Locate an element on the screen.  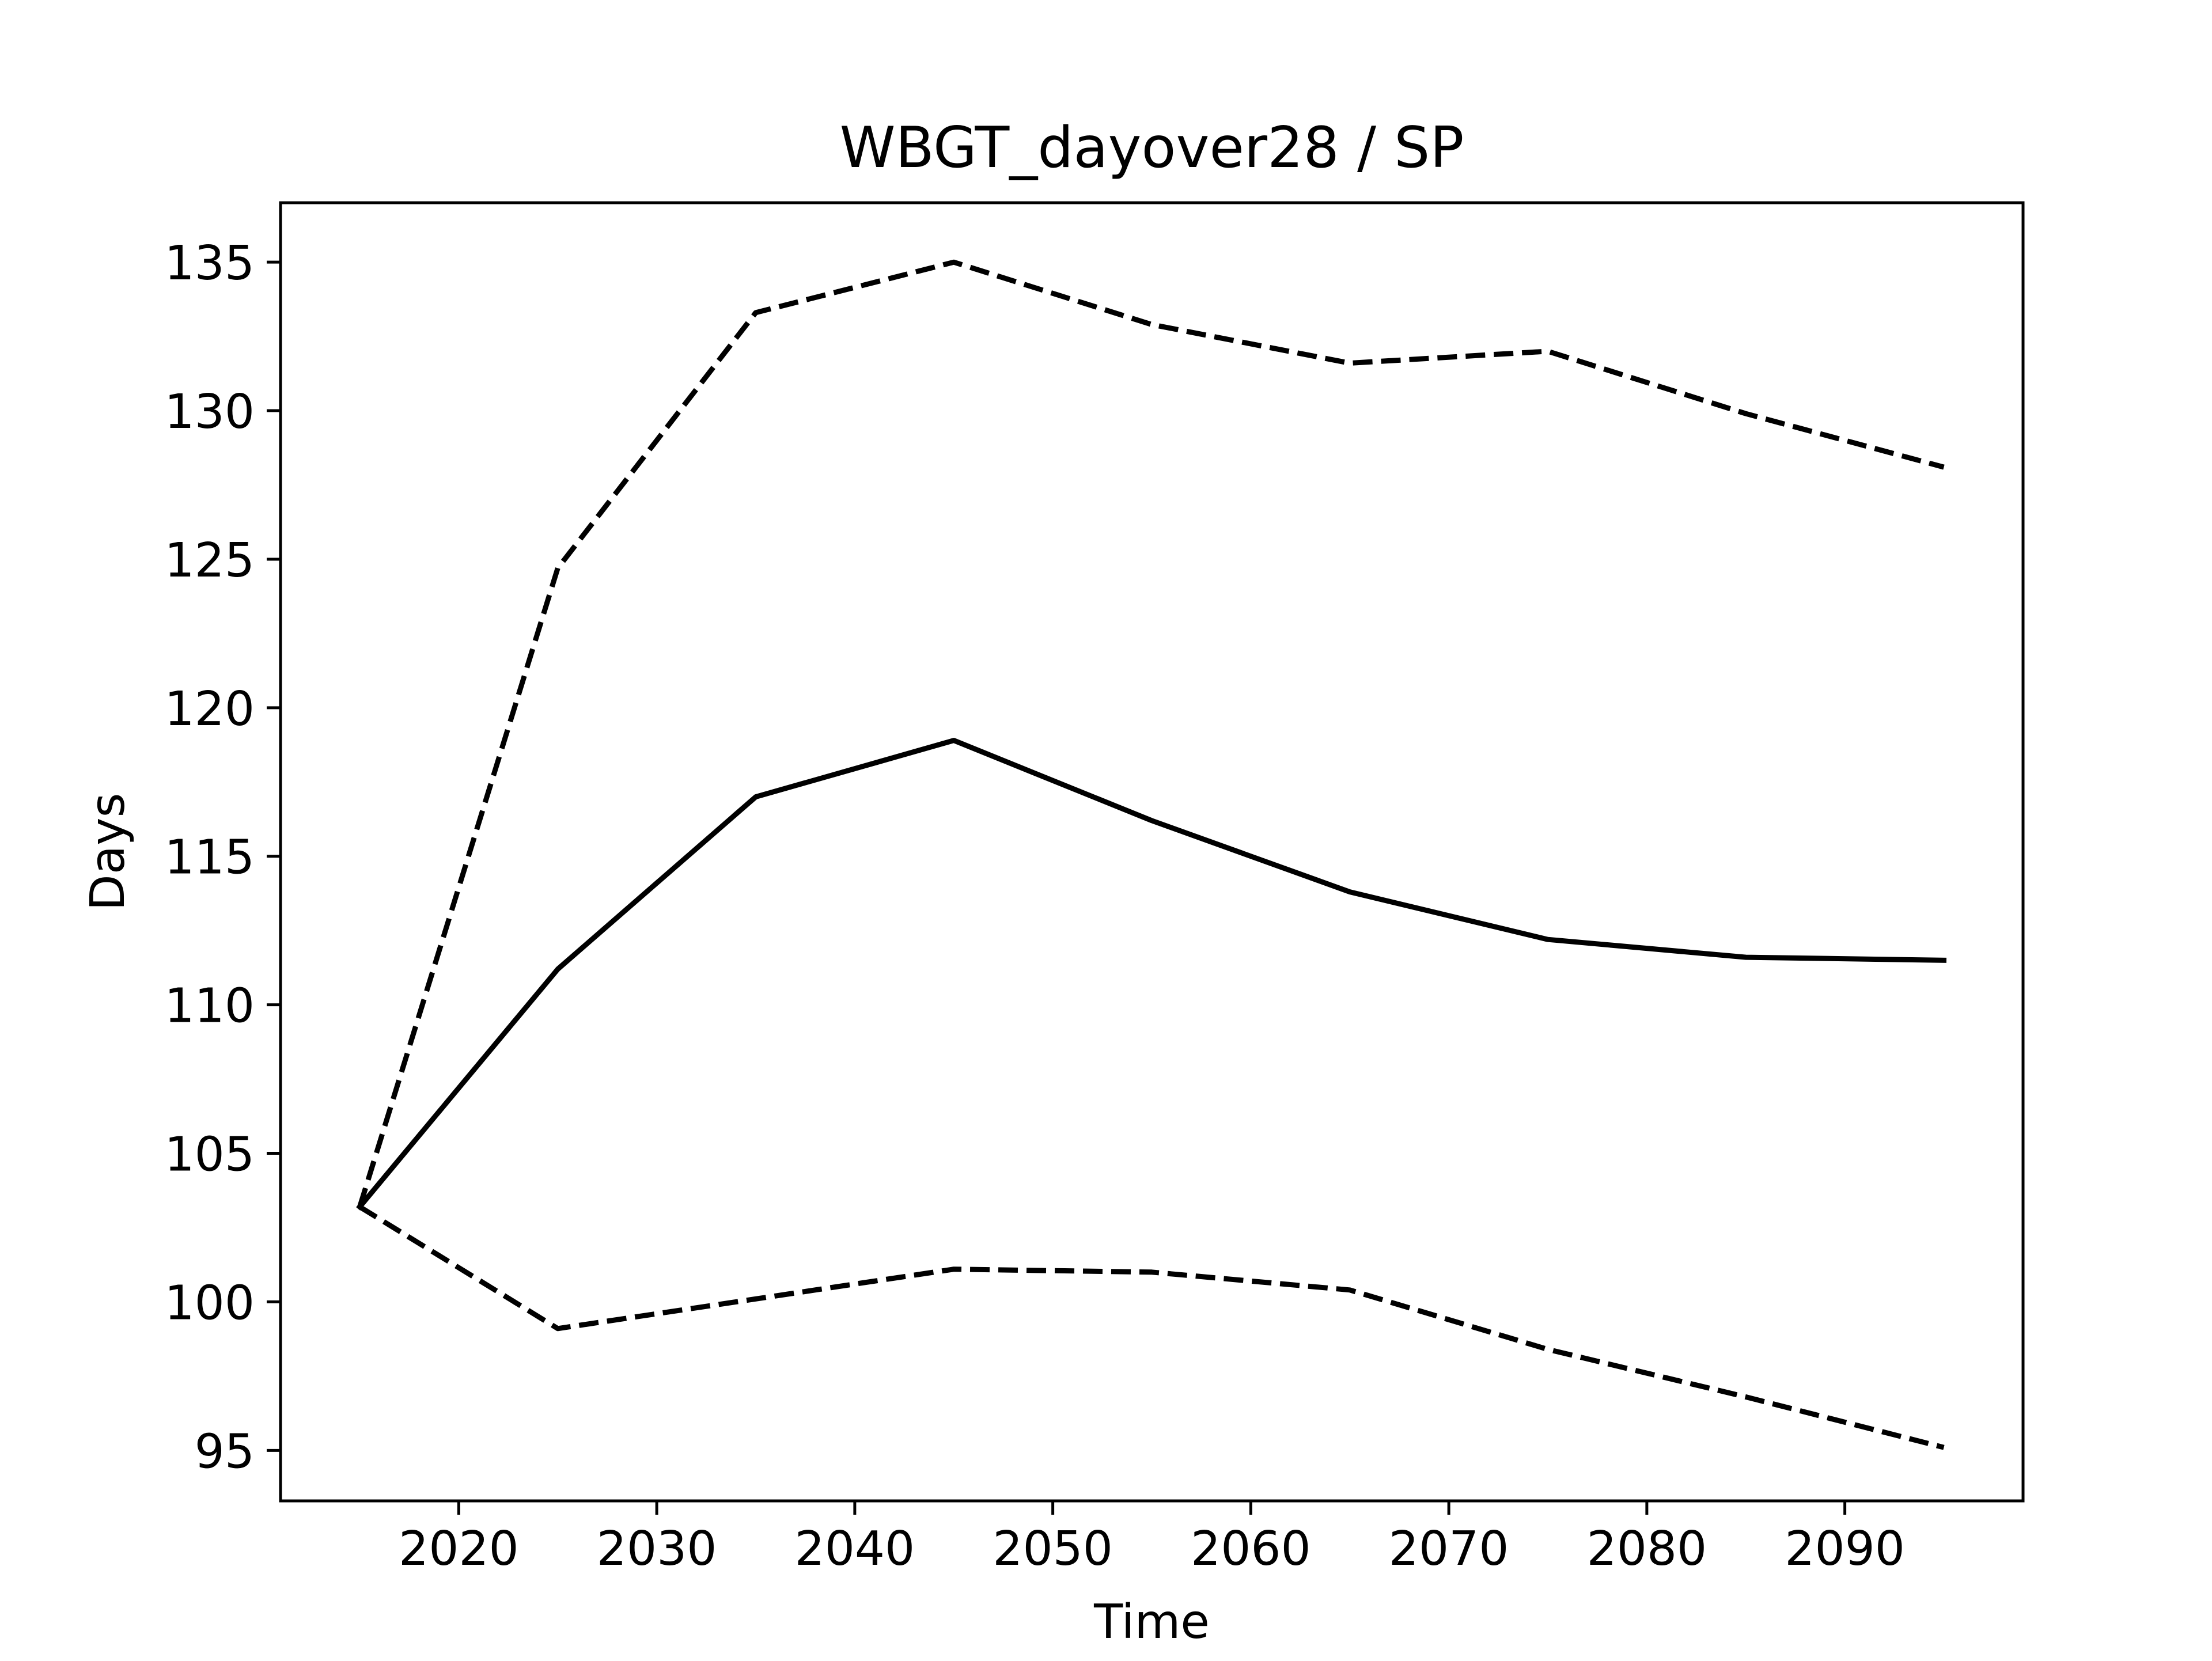
x-tick-label: 2080 is located at coordinates (1647, 1549).